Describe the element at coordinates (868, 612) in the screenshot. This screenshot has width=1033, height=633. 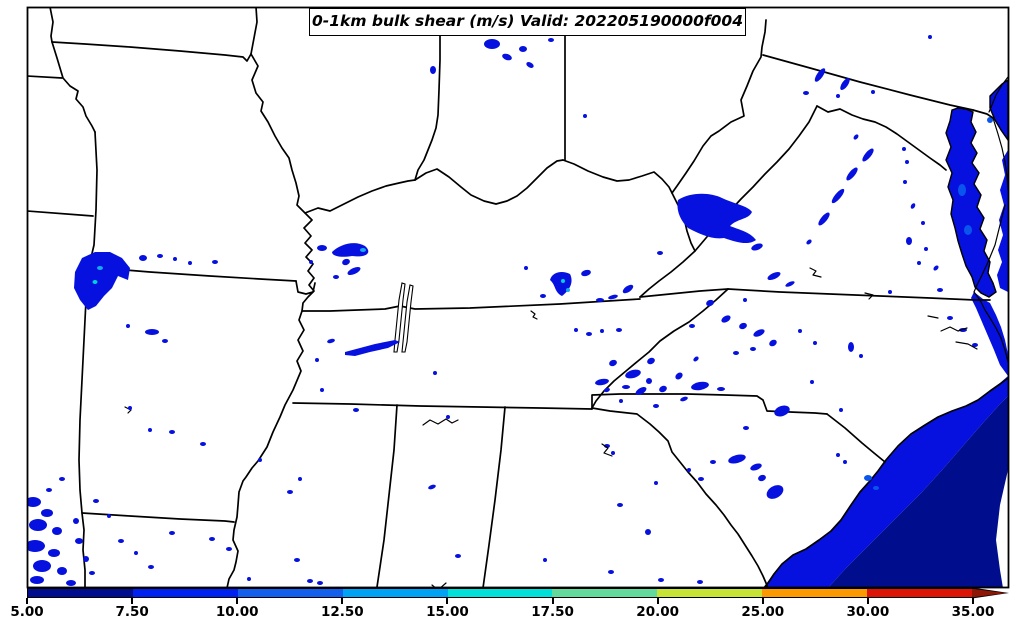
I see `colorbar-tick-label: 30.00` at that location.